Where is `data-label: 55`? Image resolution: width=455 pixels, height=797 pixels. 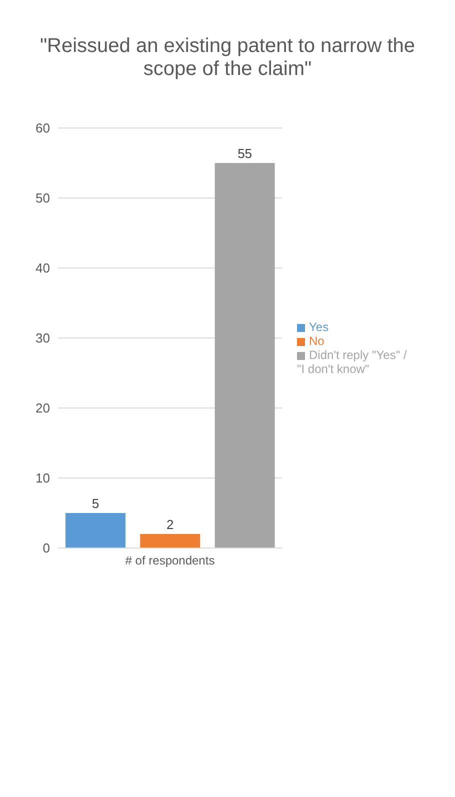 data-label: 55 is located at coordinates (245, 153).